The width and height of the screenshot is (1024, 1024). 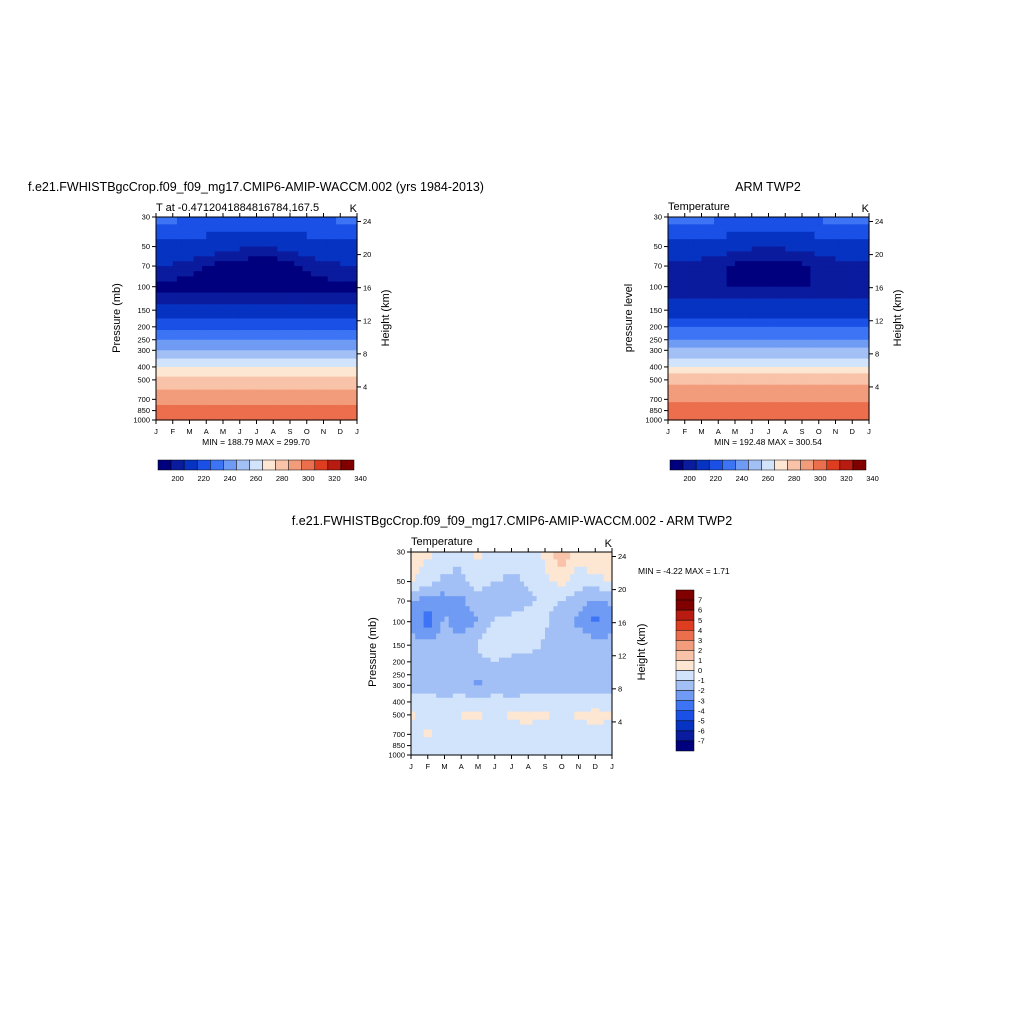 What do you see at coordinates (879, 287) in the screenshot?
I see `y-right-tick-label: 16` at bounding box center [879, 287].